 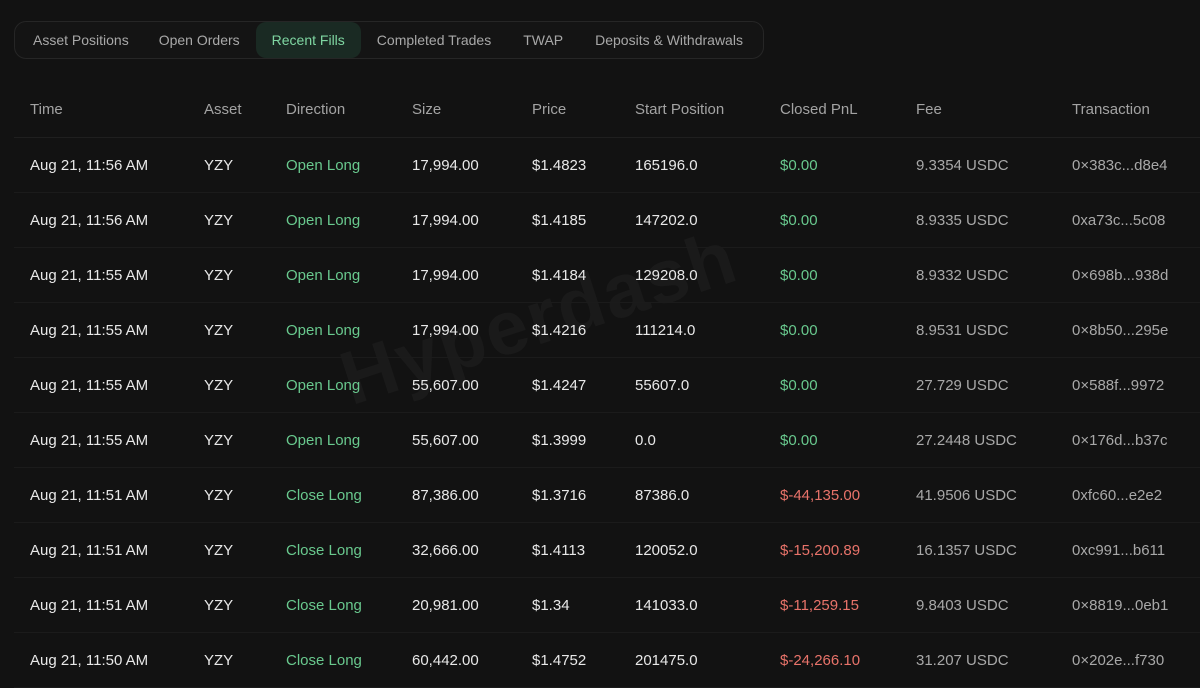 What do you see at coordinates (583, 165) in the screenshot?
I see `cell-price: $1.4823` at bounding box center [583, 165].